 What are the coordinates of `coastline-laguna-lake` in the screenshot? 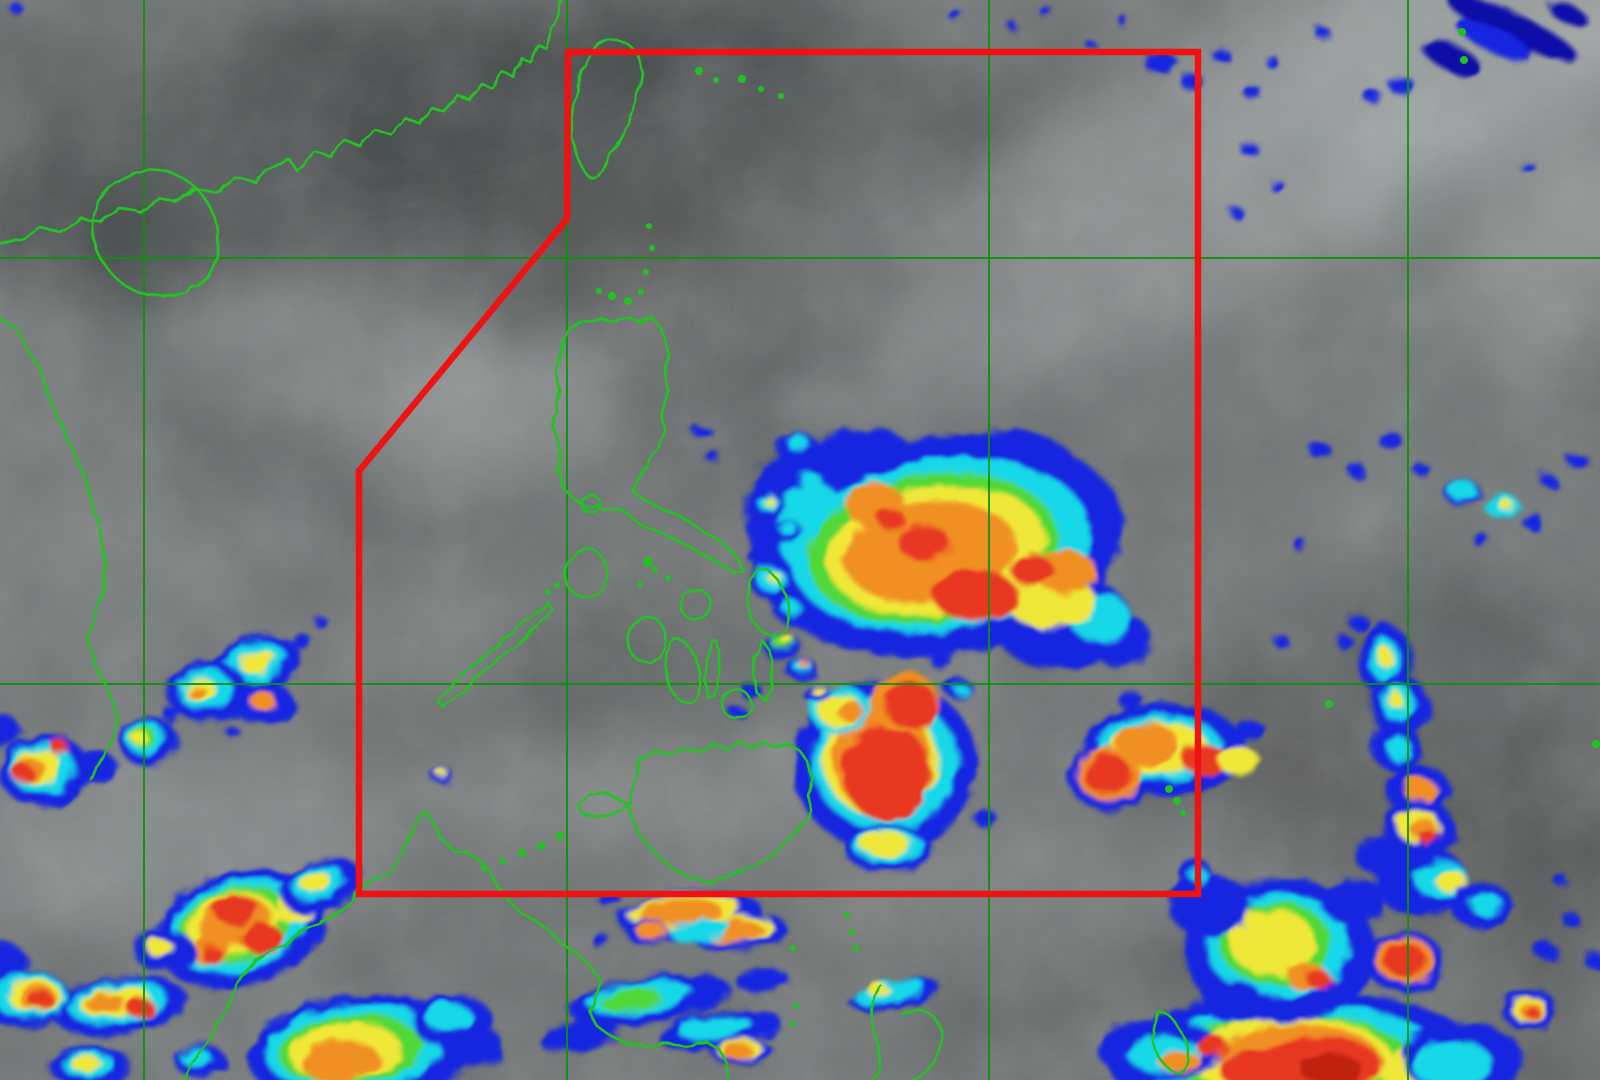 It's located at (591, 503).